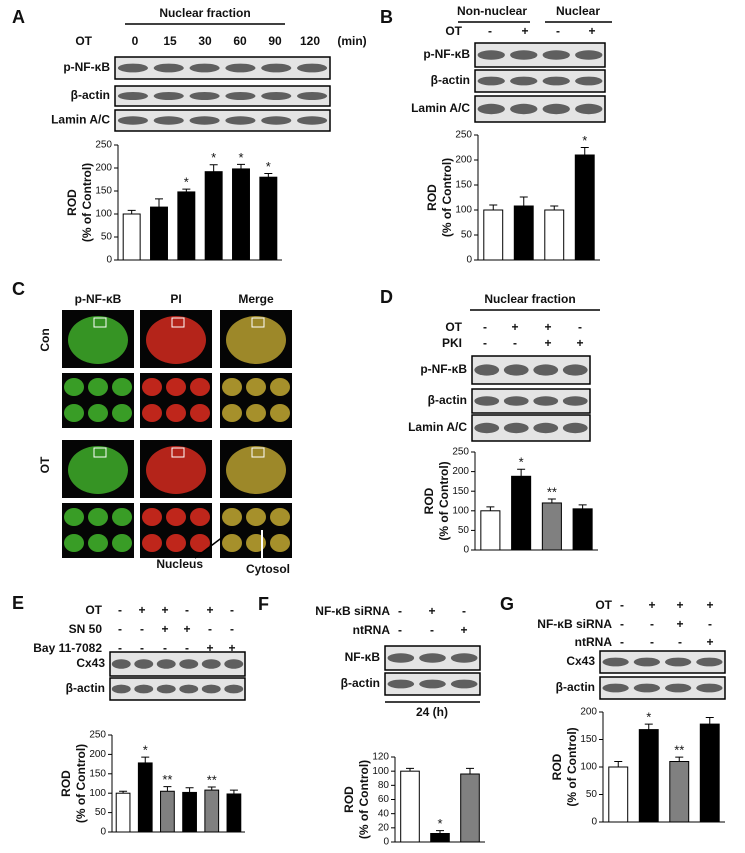 The width and height of the screenshot is (745, 853). Describe the element at coordinates (384, 785) in the screenshot. I see `y-tick-label: 80` at that location.